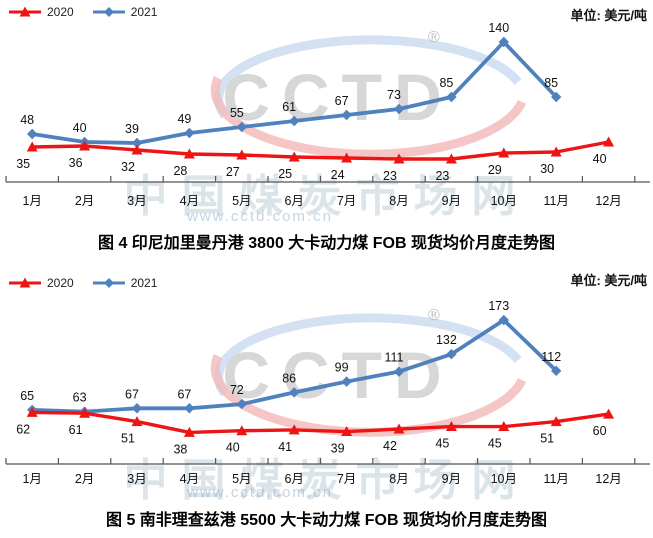 The width and height of the screenshot is (653, 538). Describe the element at coordinates (242, 201) in the screenshot. I see `x-axis-label: 5月` at that location.